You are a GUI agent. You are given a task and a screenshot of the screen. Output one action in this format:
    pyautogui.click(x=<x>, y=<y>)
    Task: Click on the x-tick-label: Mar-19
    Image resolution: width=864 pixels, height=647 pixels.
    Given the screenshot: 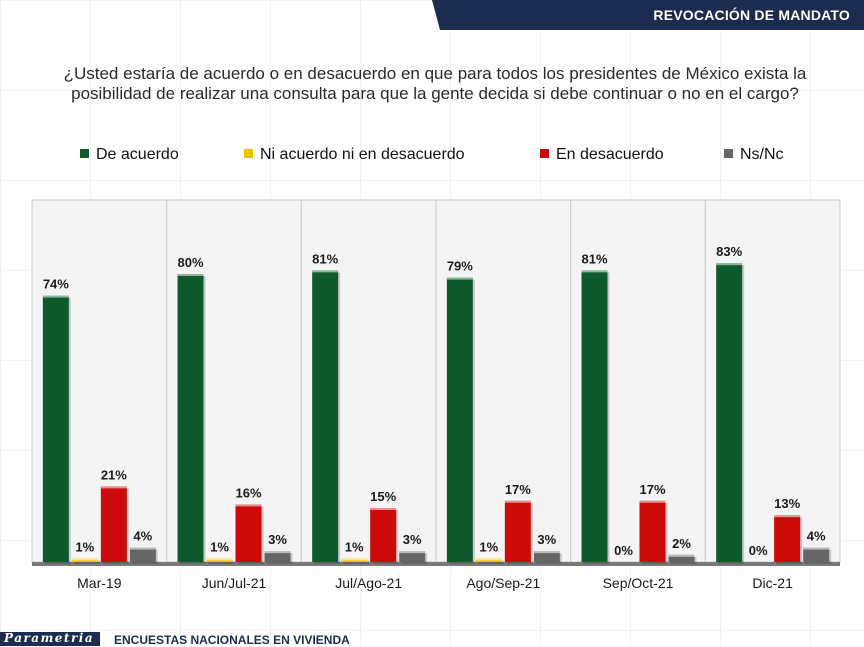 What is the action you would take?
    pyautogui.click(x=99, y=583)
    